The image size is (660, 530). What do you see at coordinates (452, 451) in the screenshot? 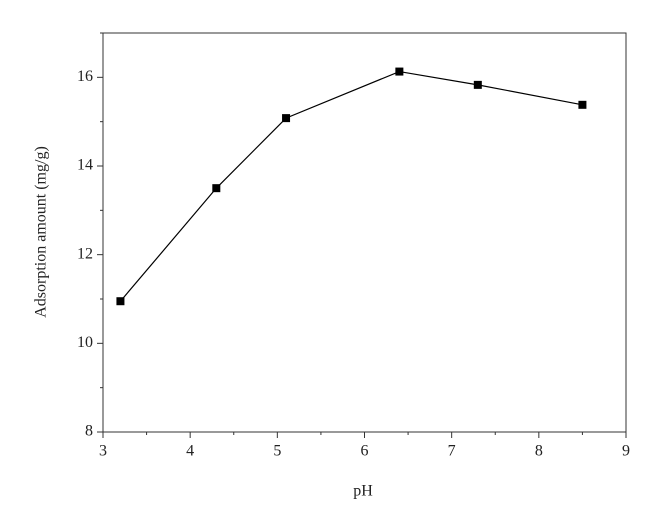
I see `x-tick-label: 7` at bounding box center [452, 451].